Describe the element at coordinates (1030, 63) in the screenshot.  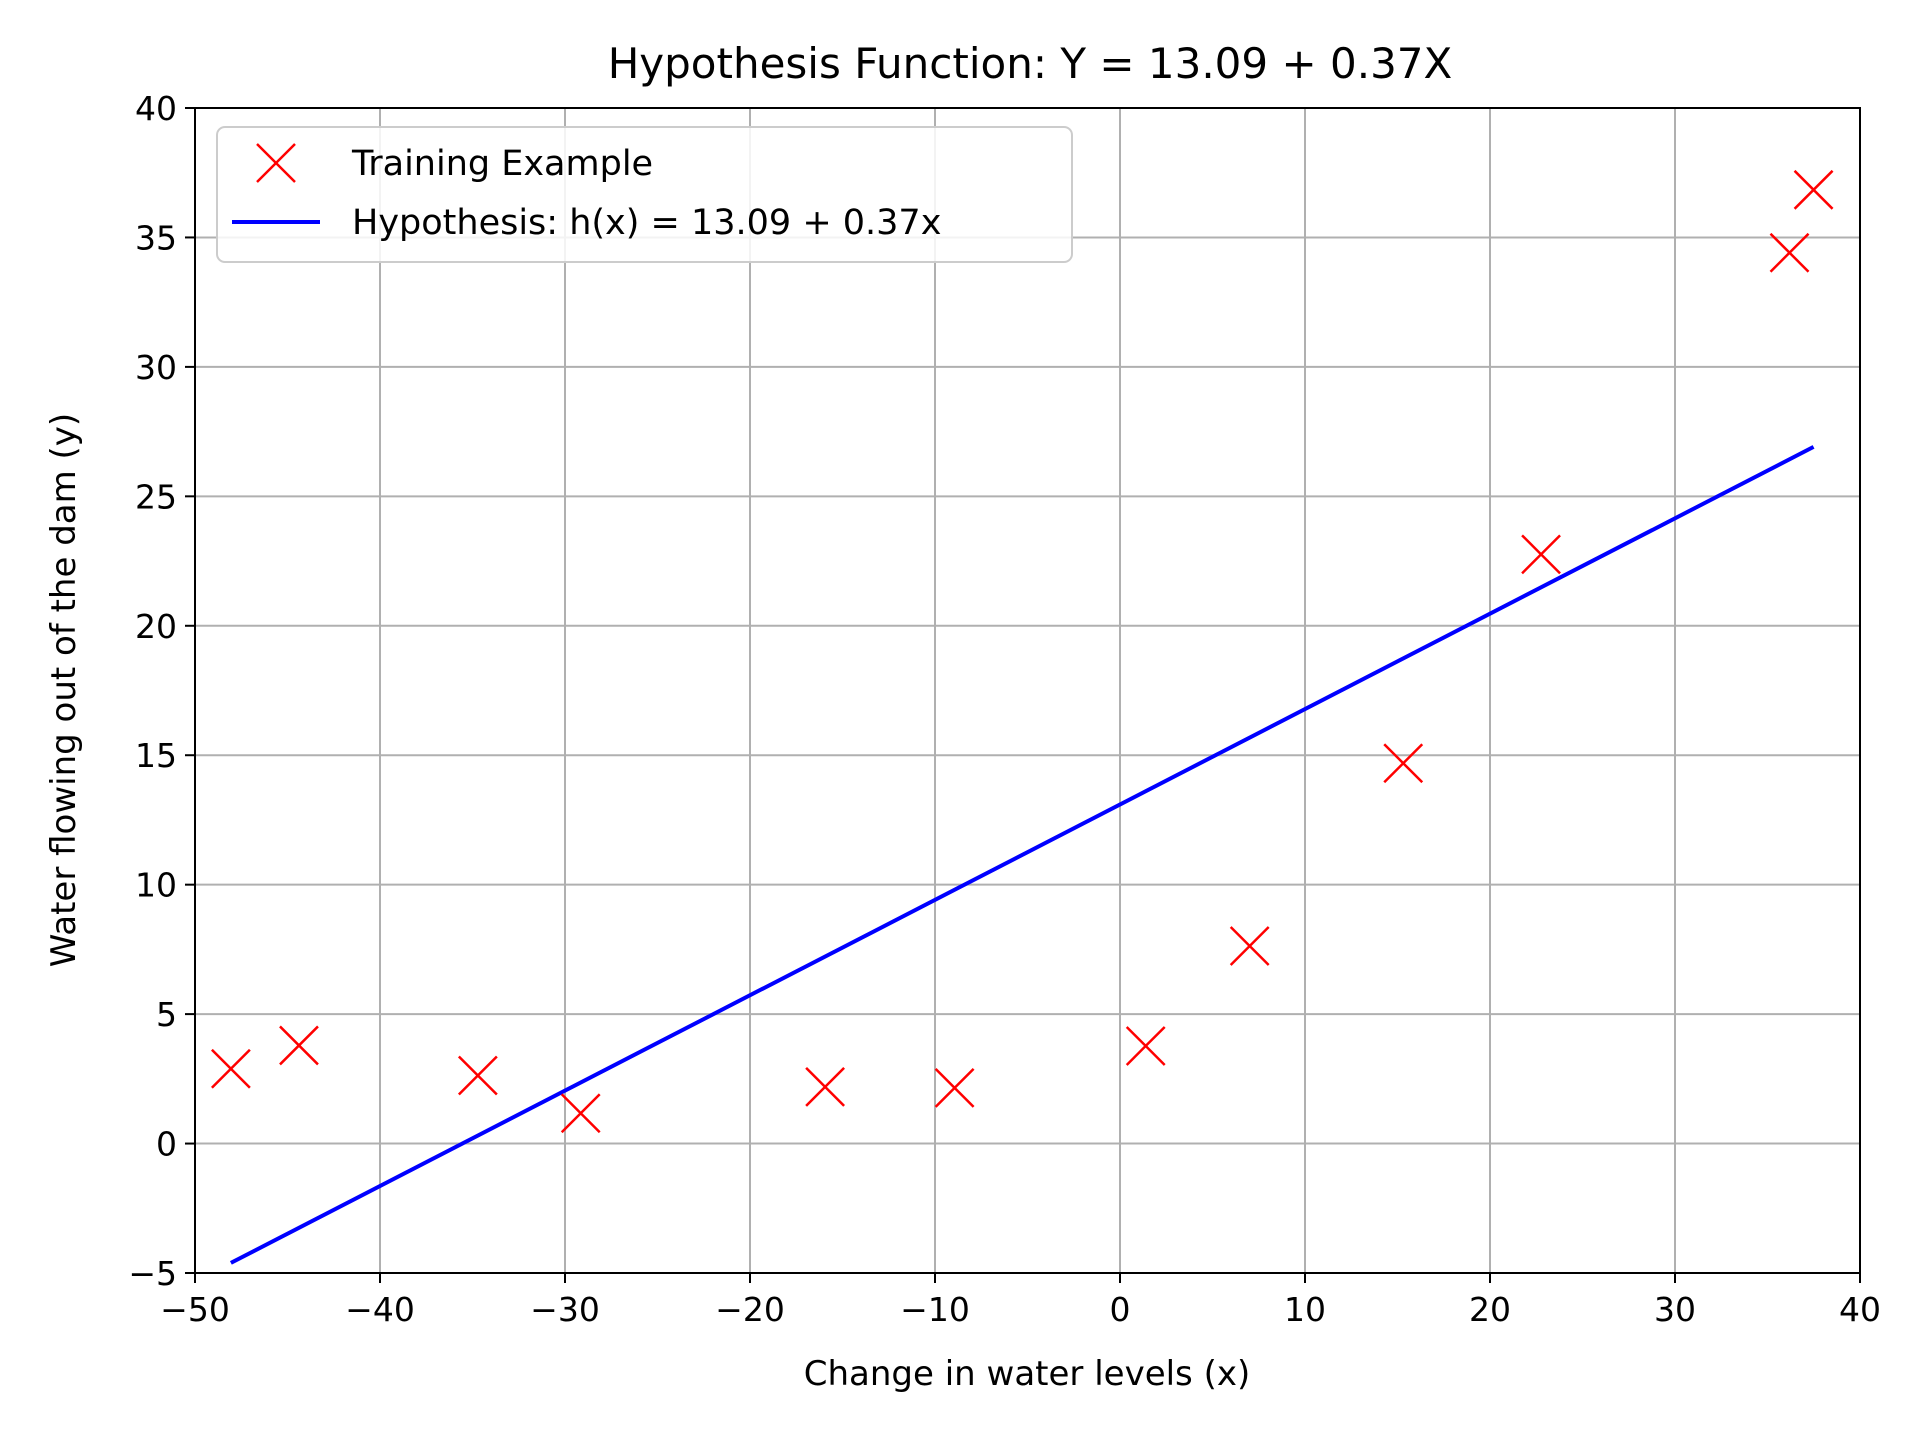
I see `chart-title: Hypothesis Function: Y = 13.09 + 0.37X` at that location.